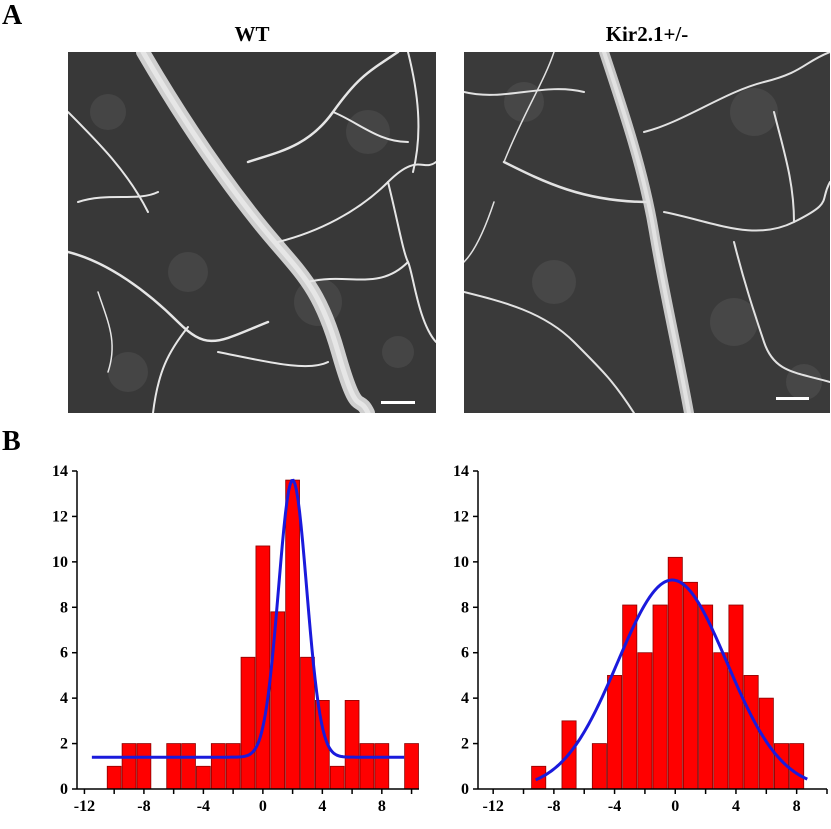  Describe the element at coordinates (461, 562) in the screenshot. I see `chart2-y-tick-label: 10` at that location.